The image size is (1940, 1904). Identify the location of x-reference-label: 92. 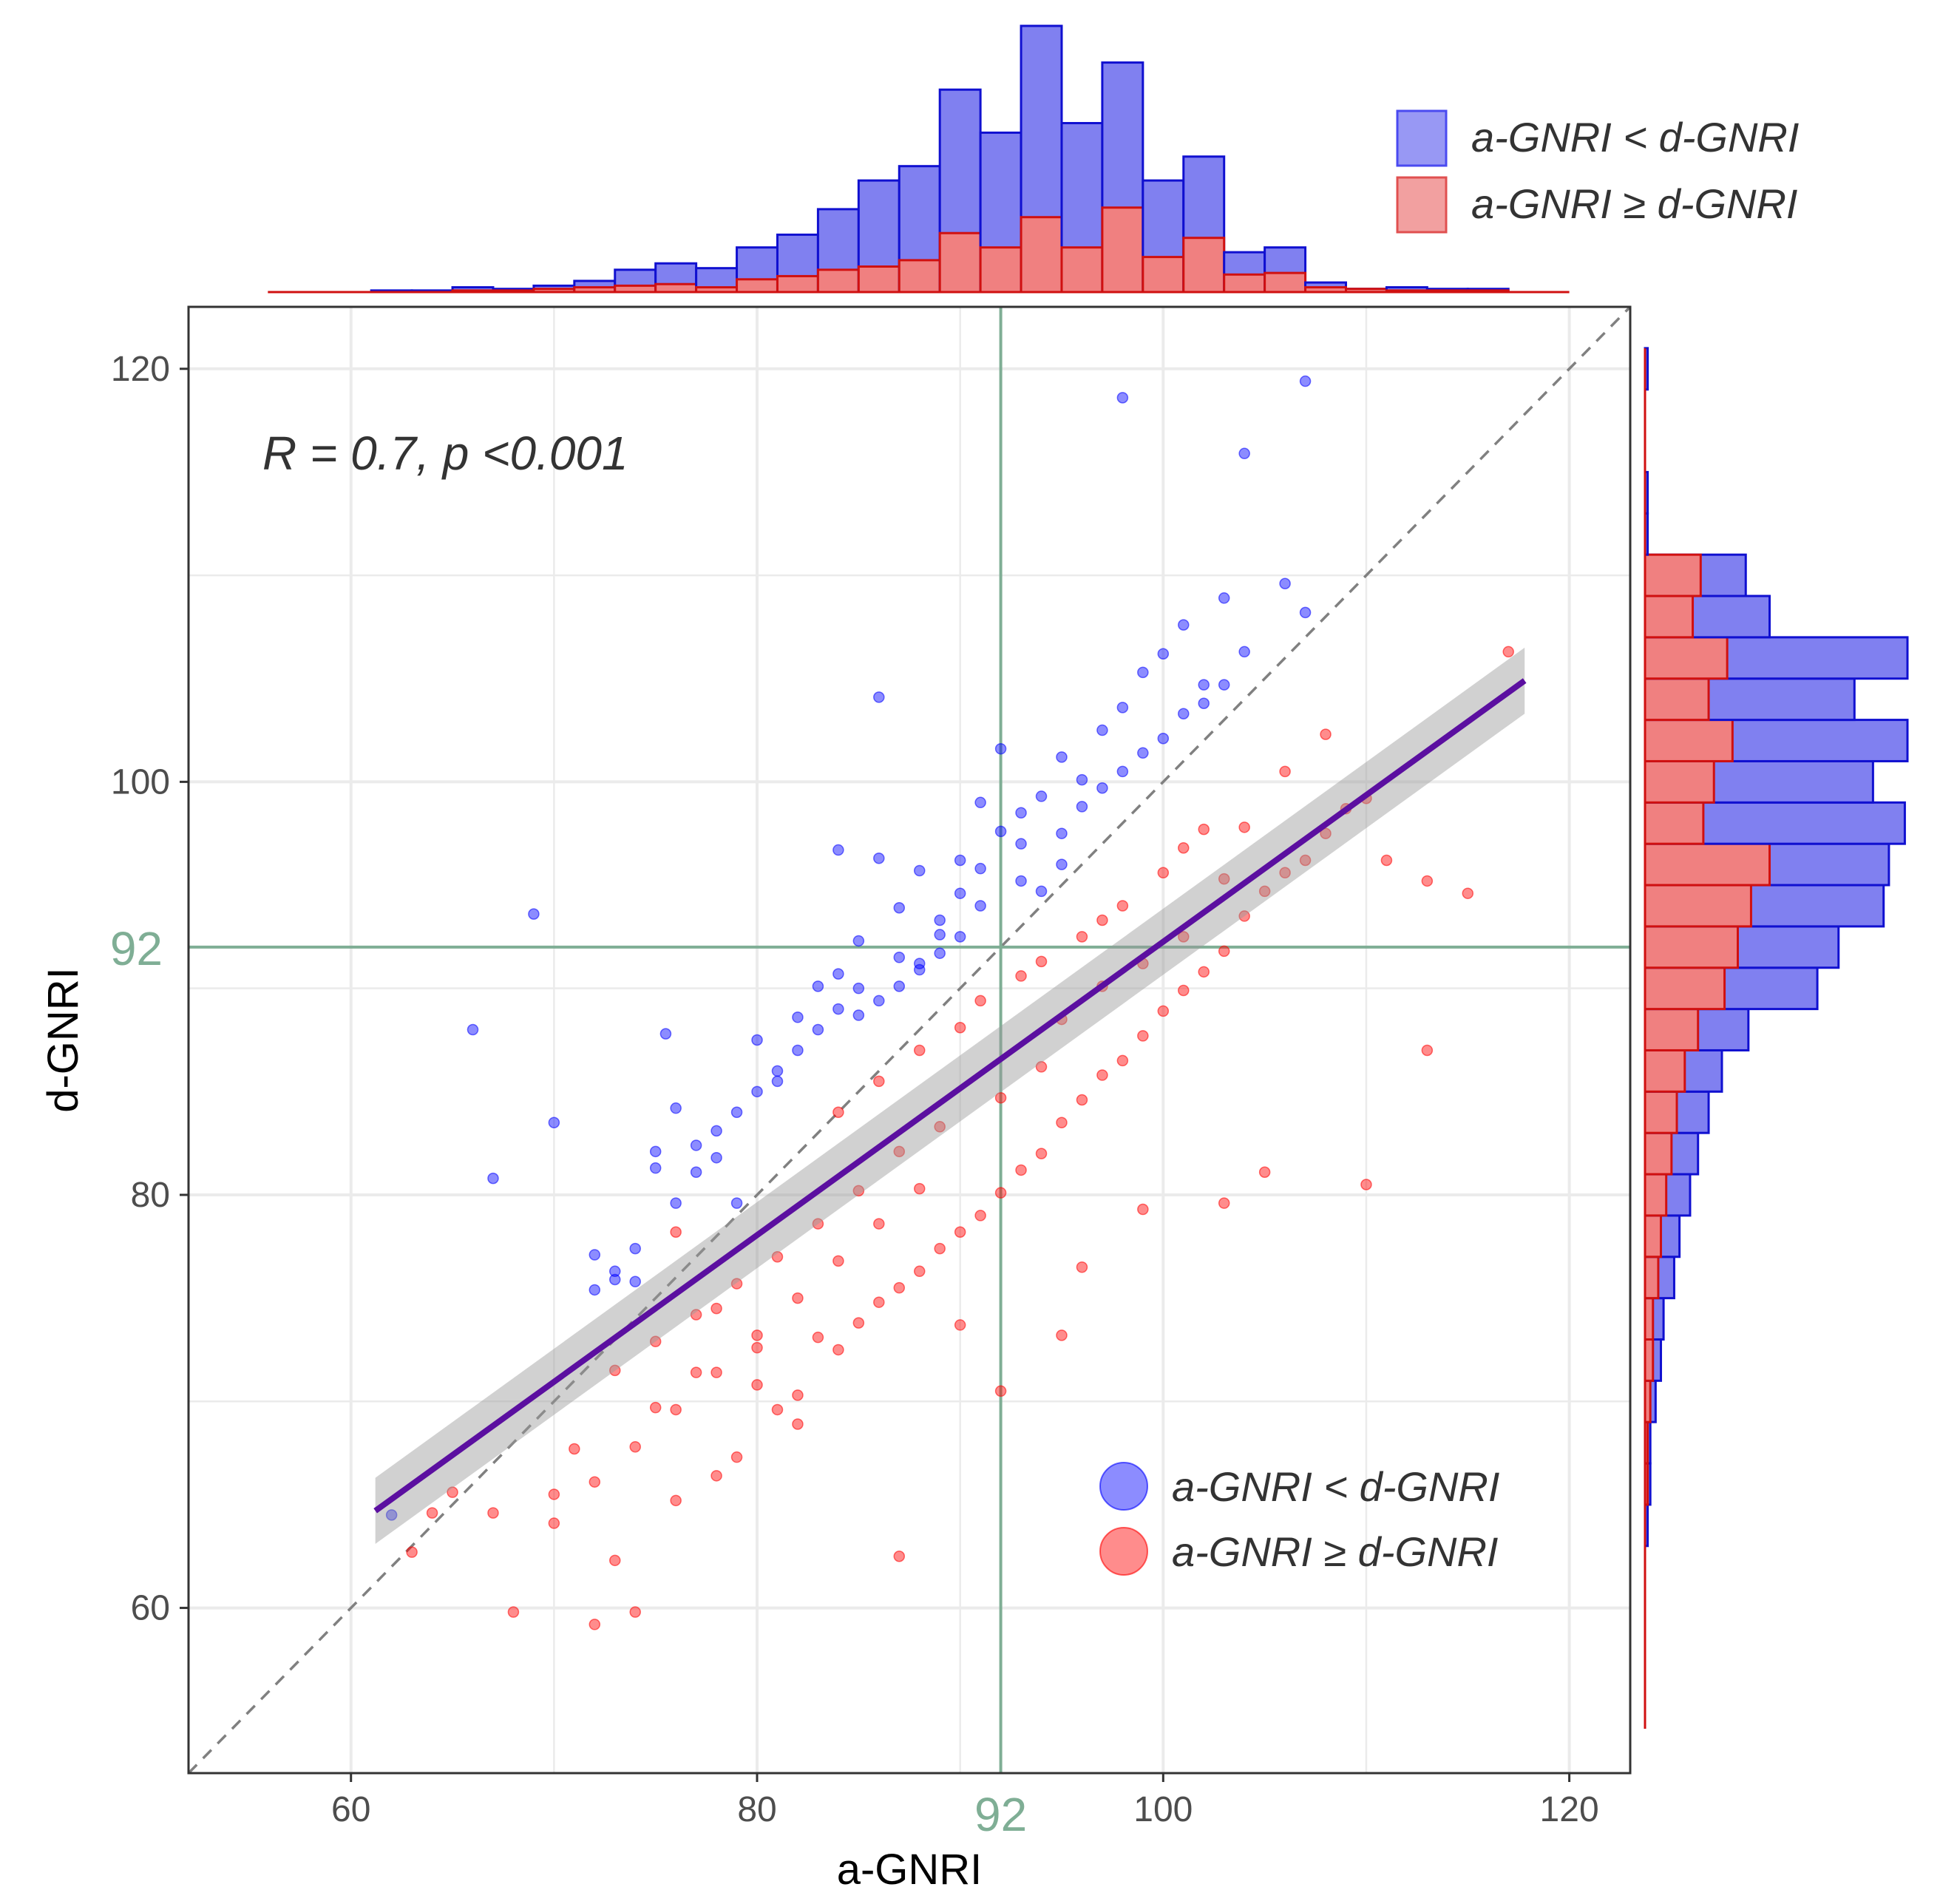
(1001, 1814).